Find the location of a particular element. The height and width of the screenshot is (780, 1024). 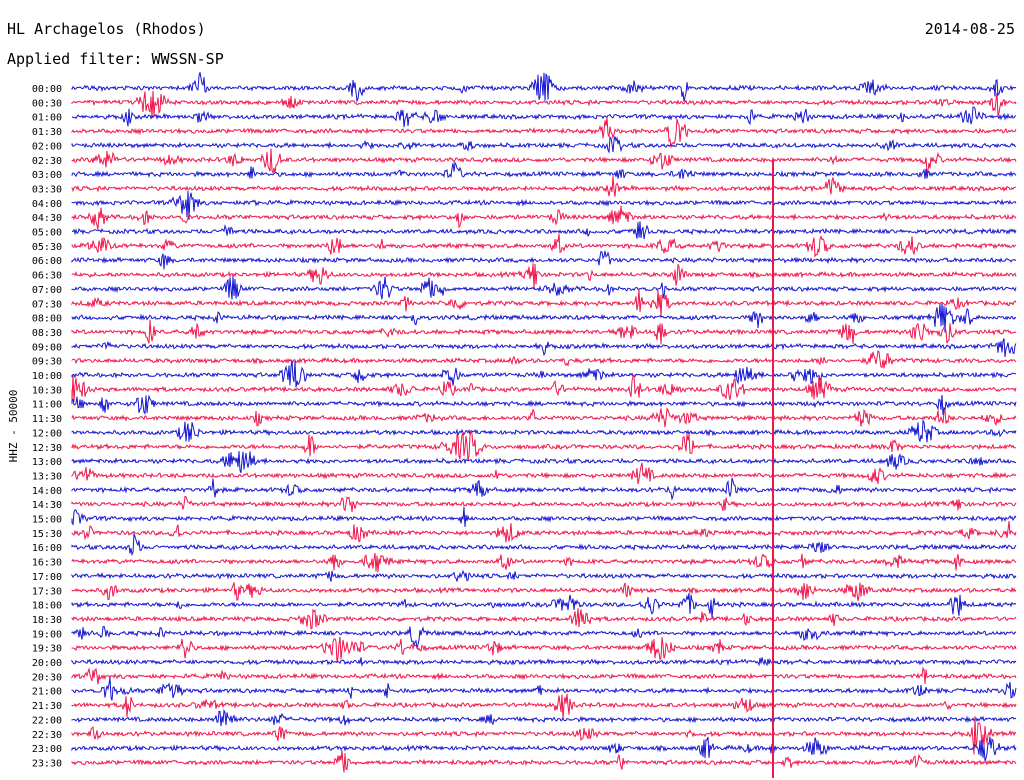

row-time-label: 17:00 is located at coordinates (47, 577).